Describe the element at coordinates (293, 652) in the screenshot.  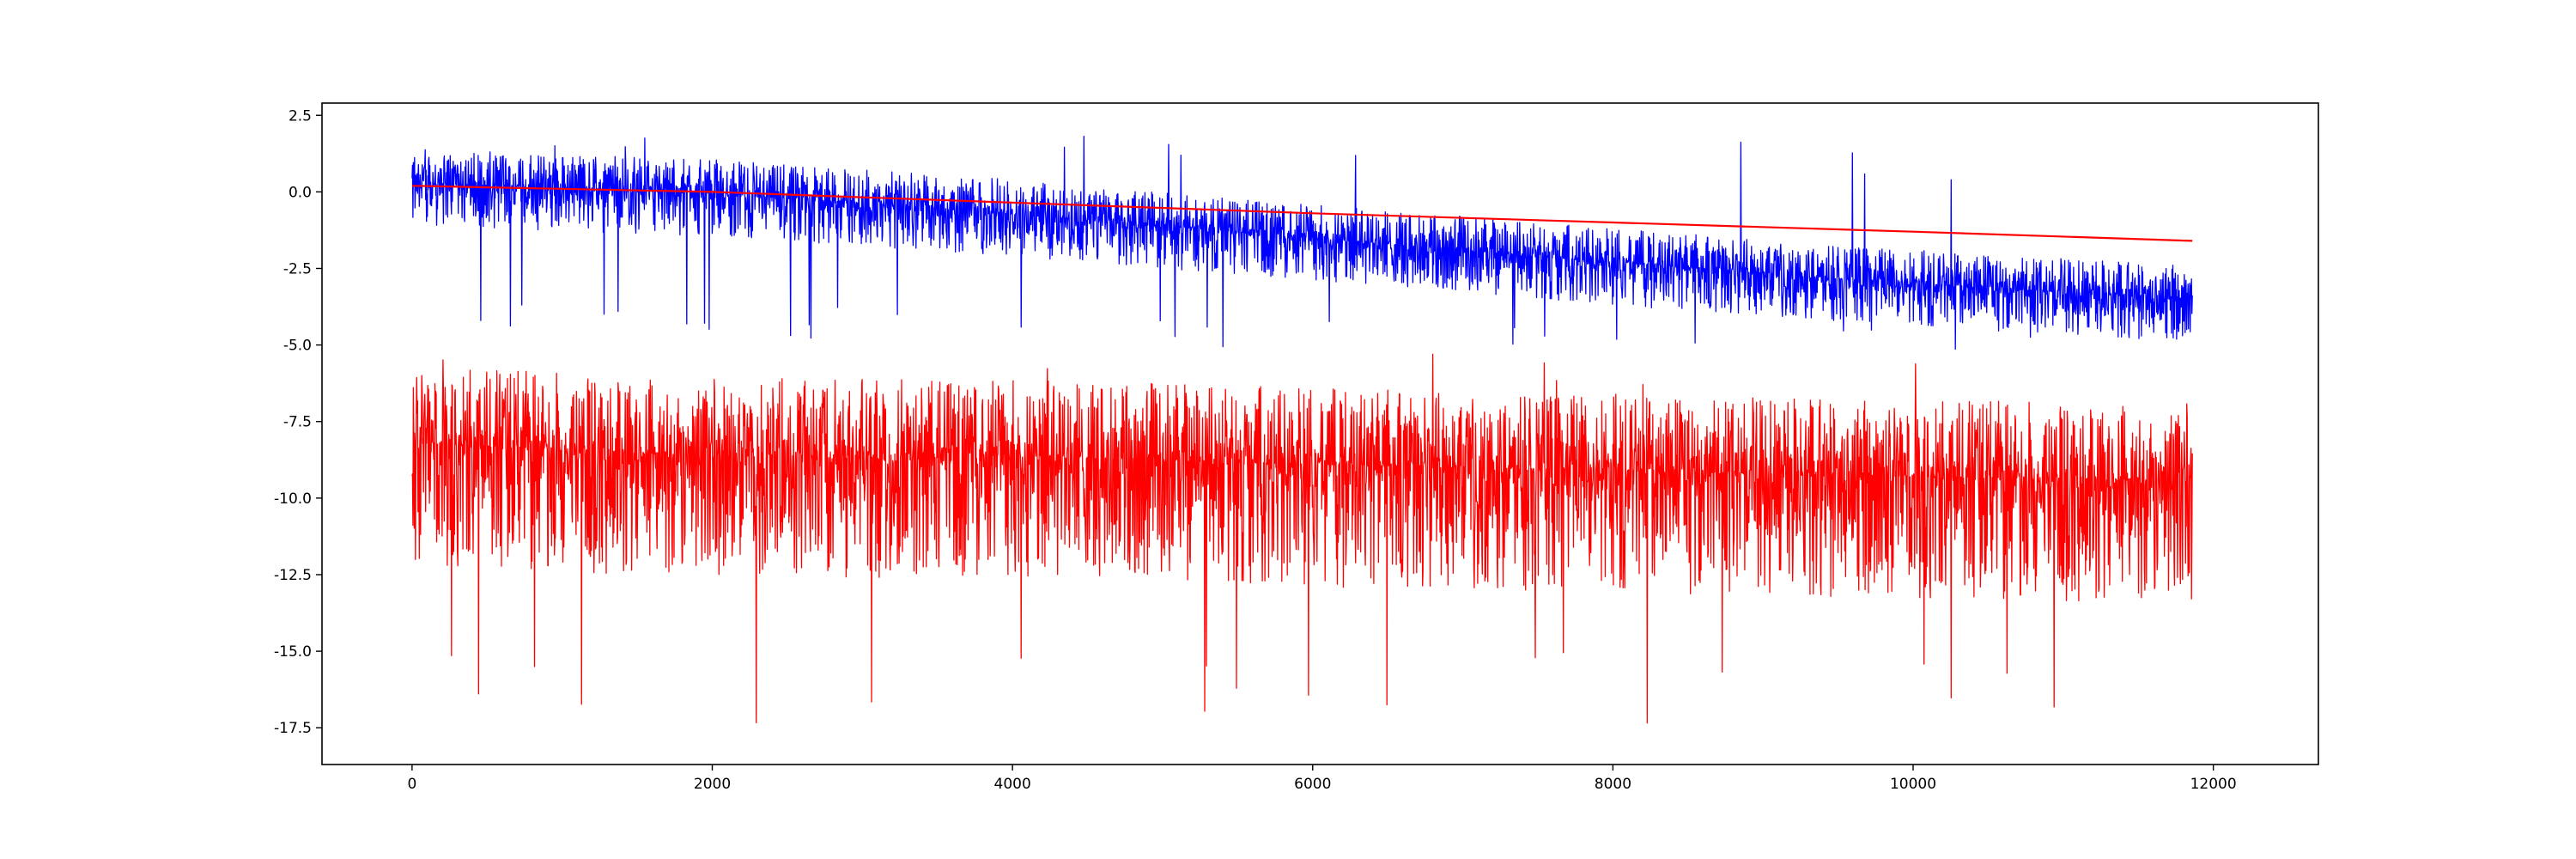
I see `y-tick-label: -15.0` at that location.